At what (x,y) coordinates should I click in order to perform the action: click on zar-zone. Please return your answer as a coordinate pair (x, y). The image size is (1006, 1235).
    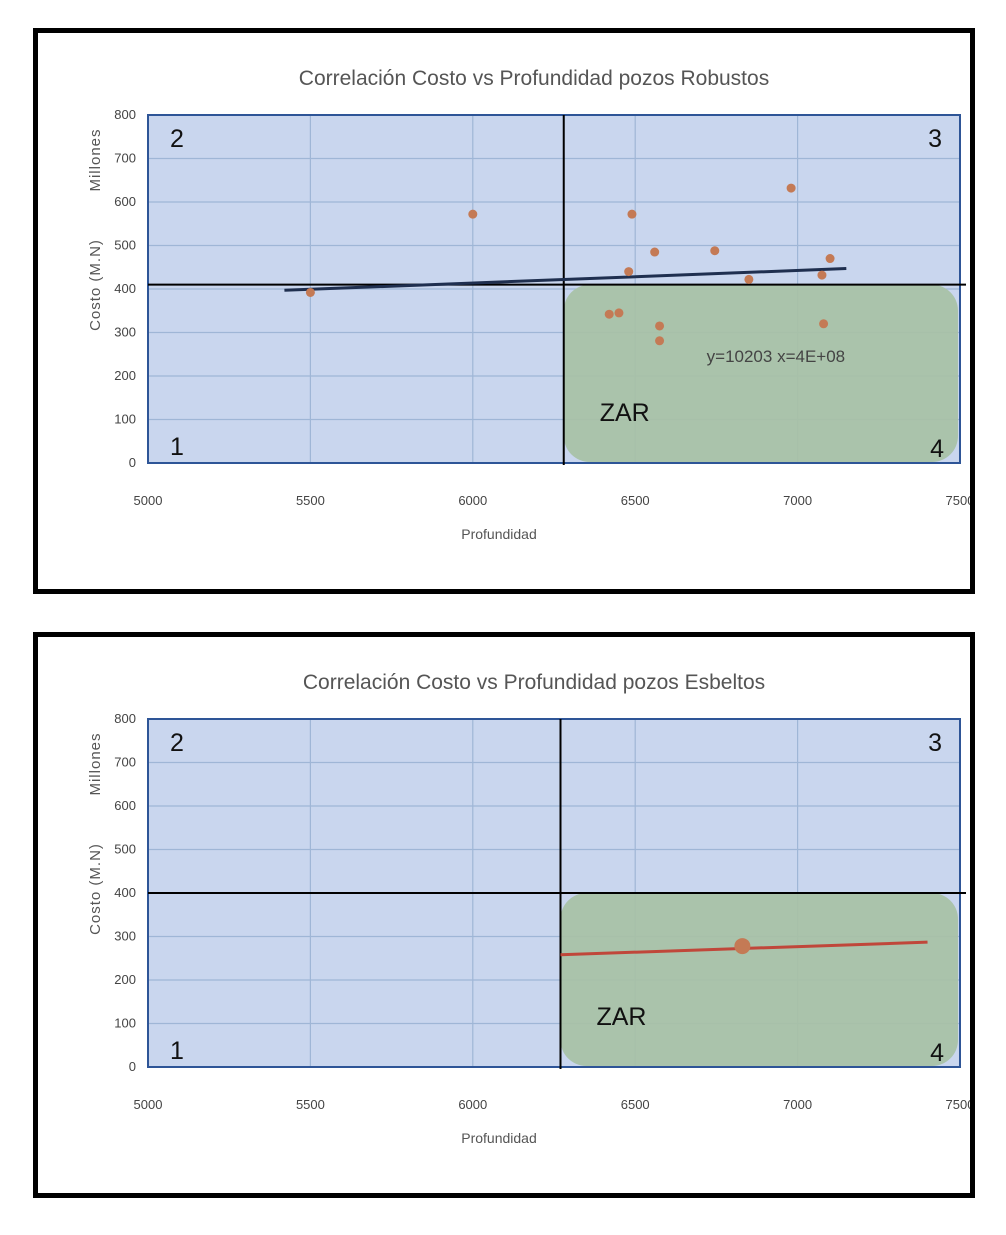
    Looking at the image, I should click on (759, 979).